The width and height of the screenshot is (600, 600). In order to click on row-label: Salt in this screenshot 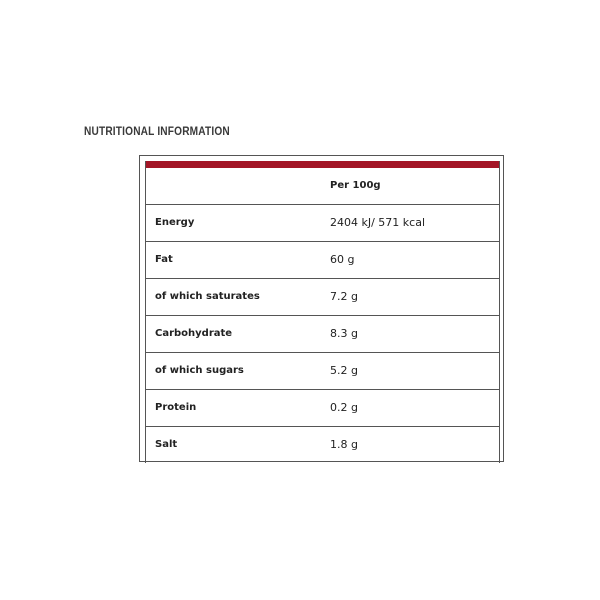, I will do `click(166, 444)`.